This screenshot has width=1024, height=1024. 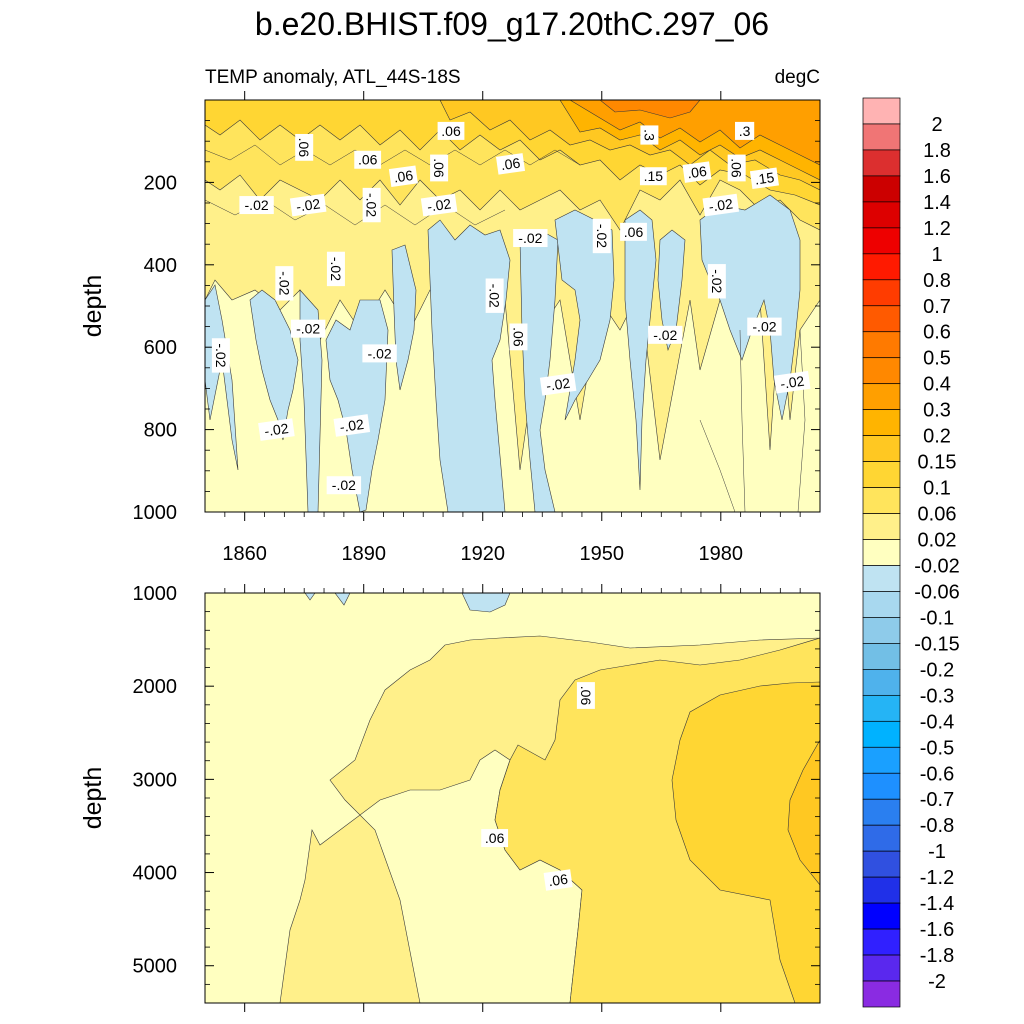 What do you see at coordinates (333, 77) in the screenshot?
I see `subtitle-left: TEMP anomaly, ATL_44S-18S` at bounding box center [333, 77].